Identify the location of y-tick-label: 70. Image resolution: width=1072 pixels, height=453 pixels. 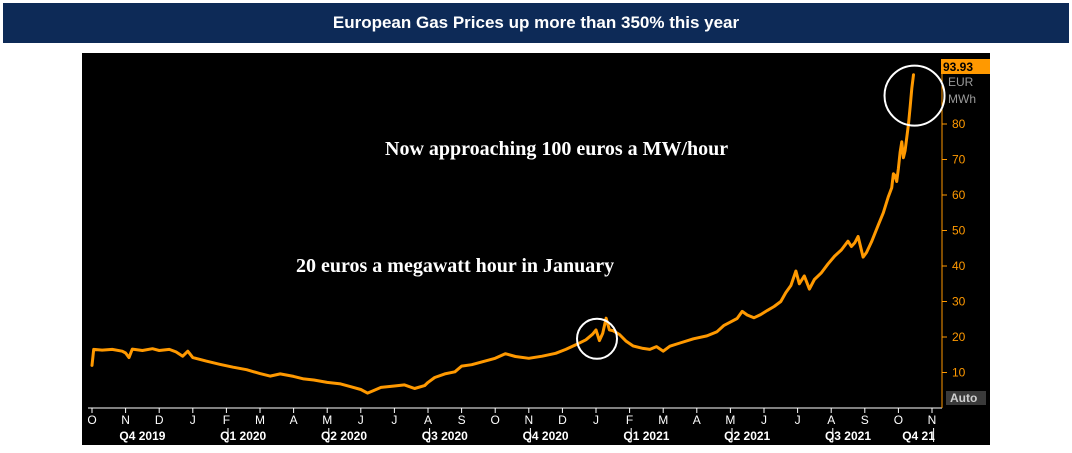
(959, 160).